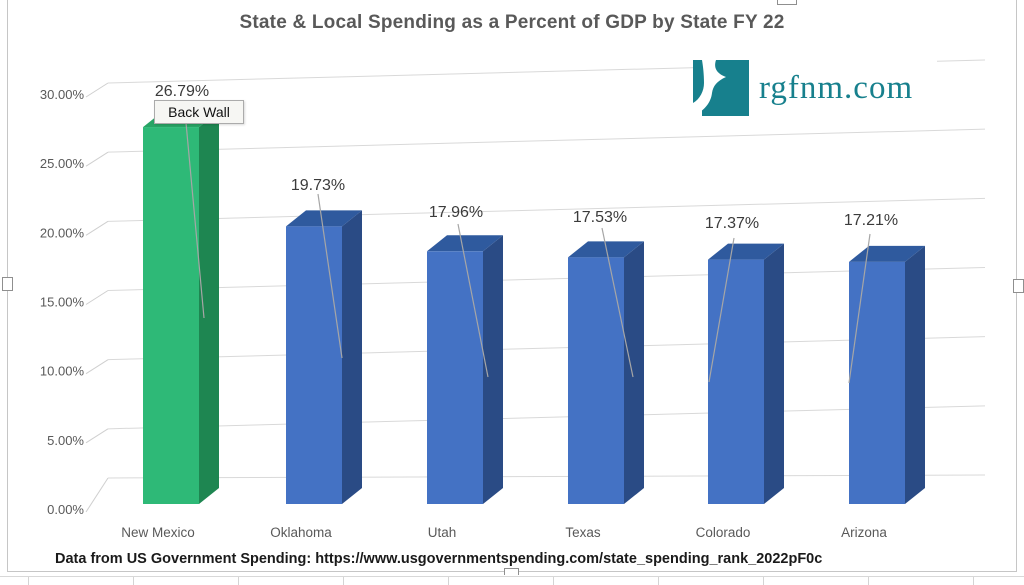  I want to click on label-leader-line-Utah, so click(473, 300).